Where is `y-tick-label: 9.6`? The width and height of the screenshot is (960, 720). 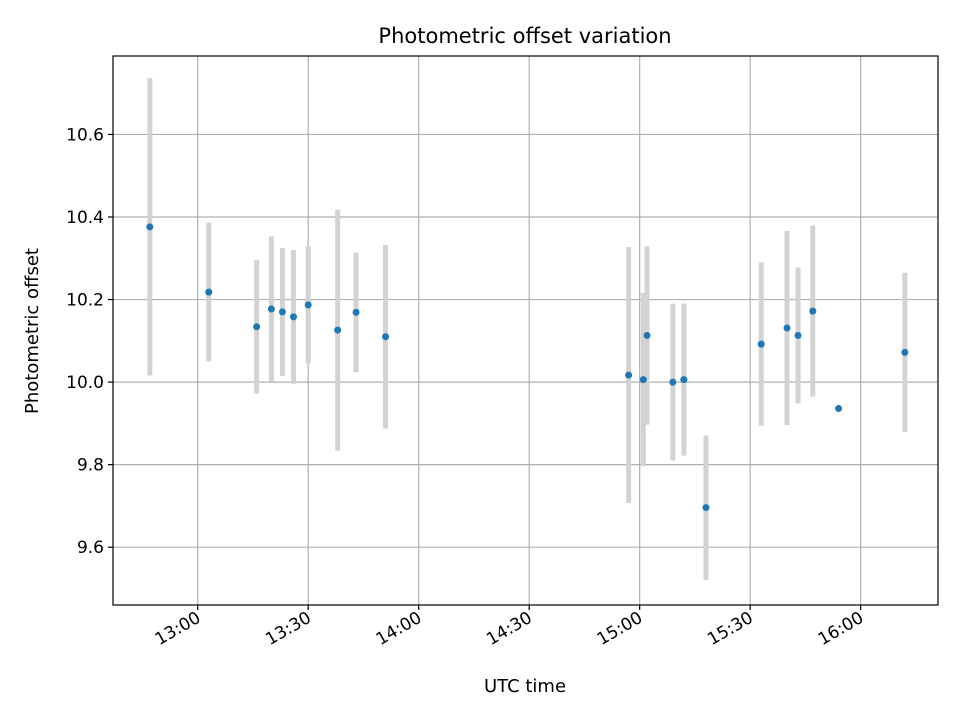 y-tick-label: 9.6 is located at coordinates (90, 548).